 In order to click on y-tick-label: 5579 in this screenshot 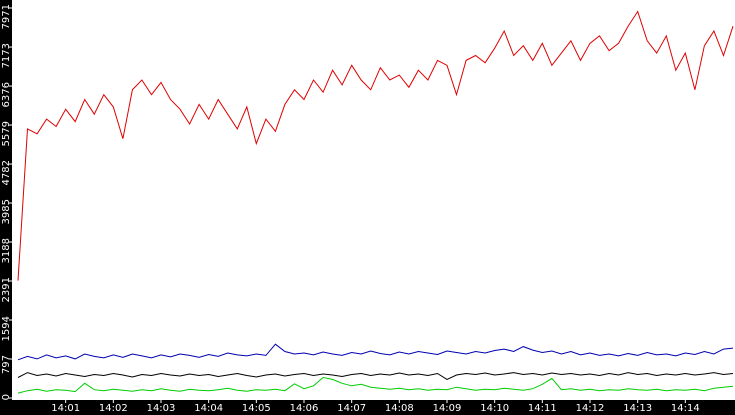, I will do `click(6, 133)`.